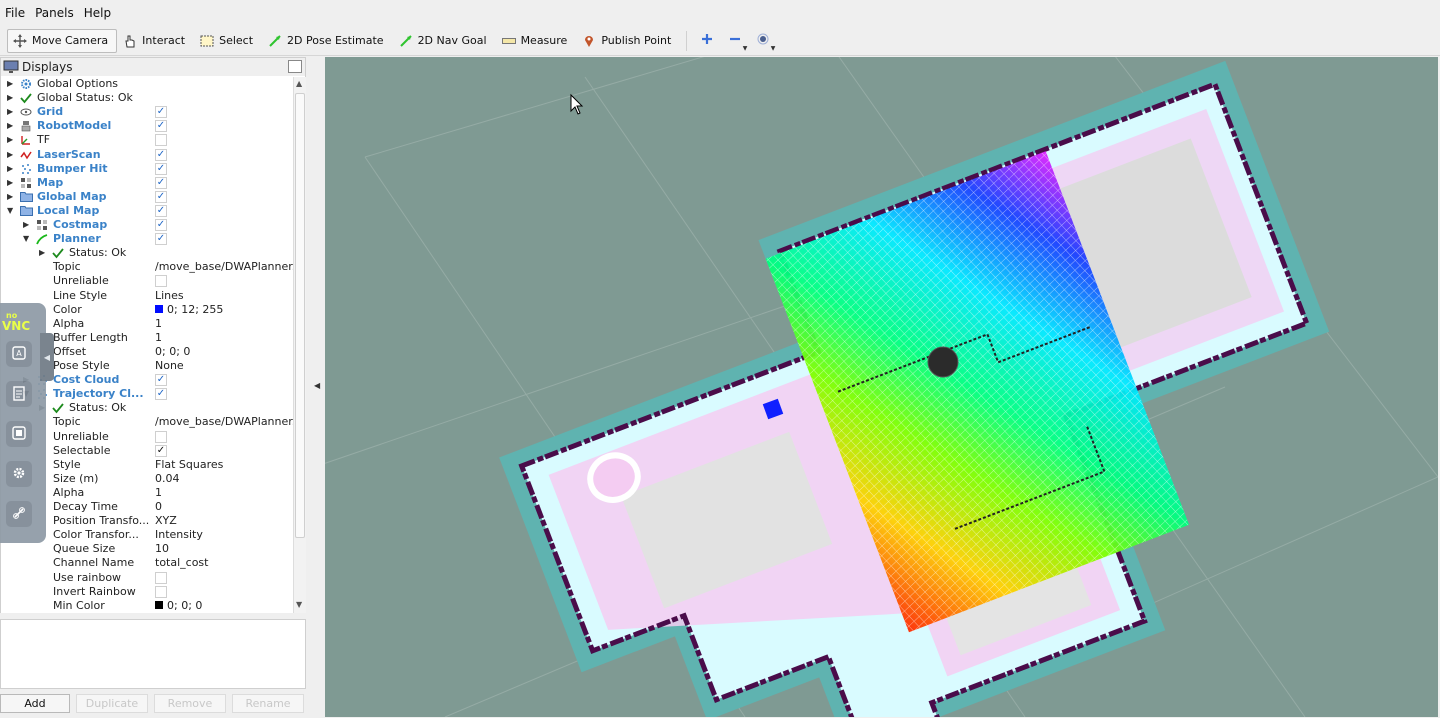  I want to click on displays-scrollbar: ▲ ▼, so click(299, 345).